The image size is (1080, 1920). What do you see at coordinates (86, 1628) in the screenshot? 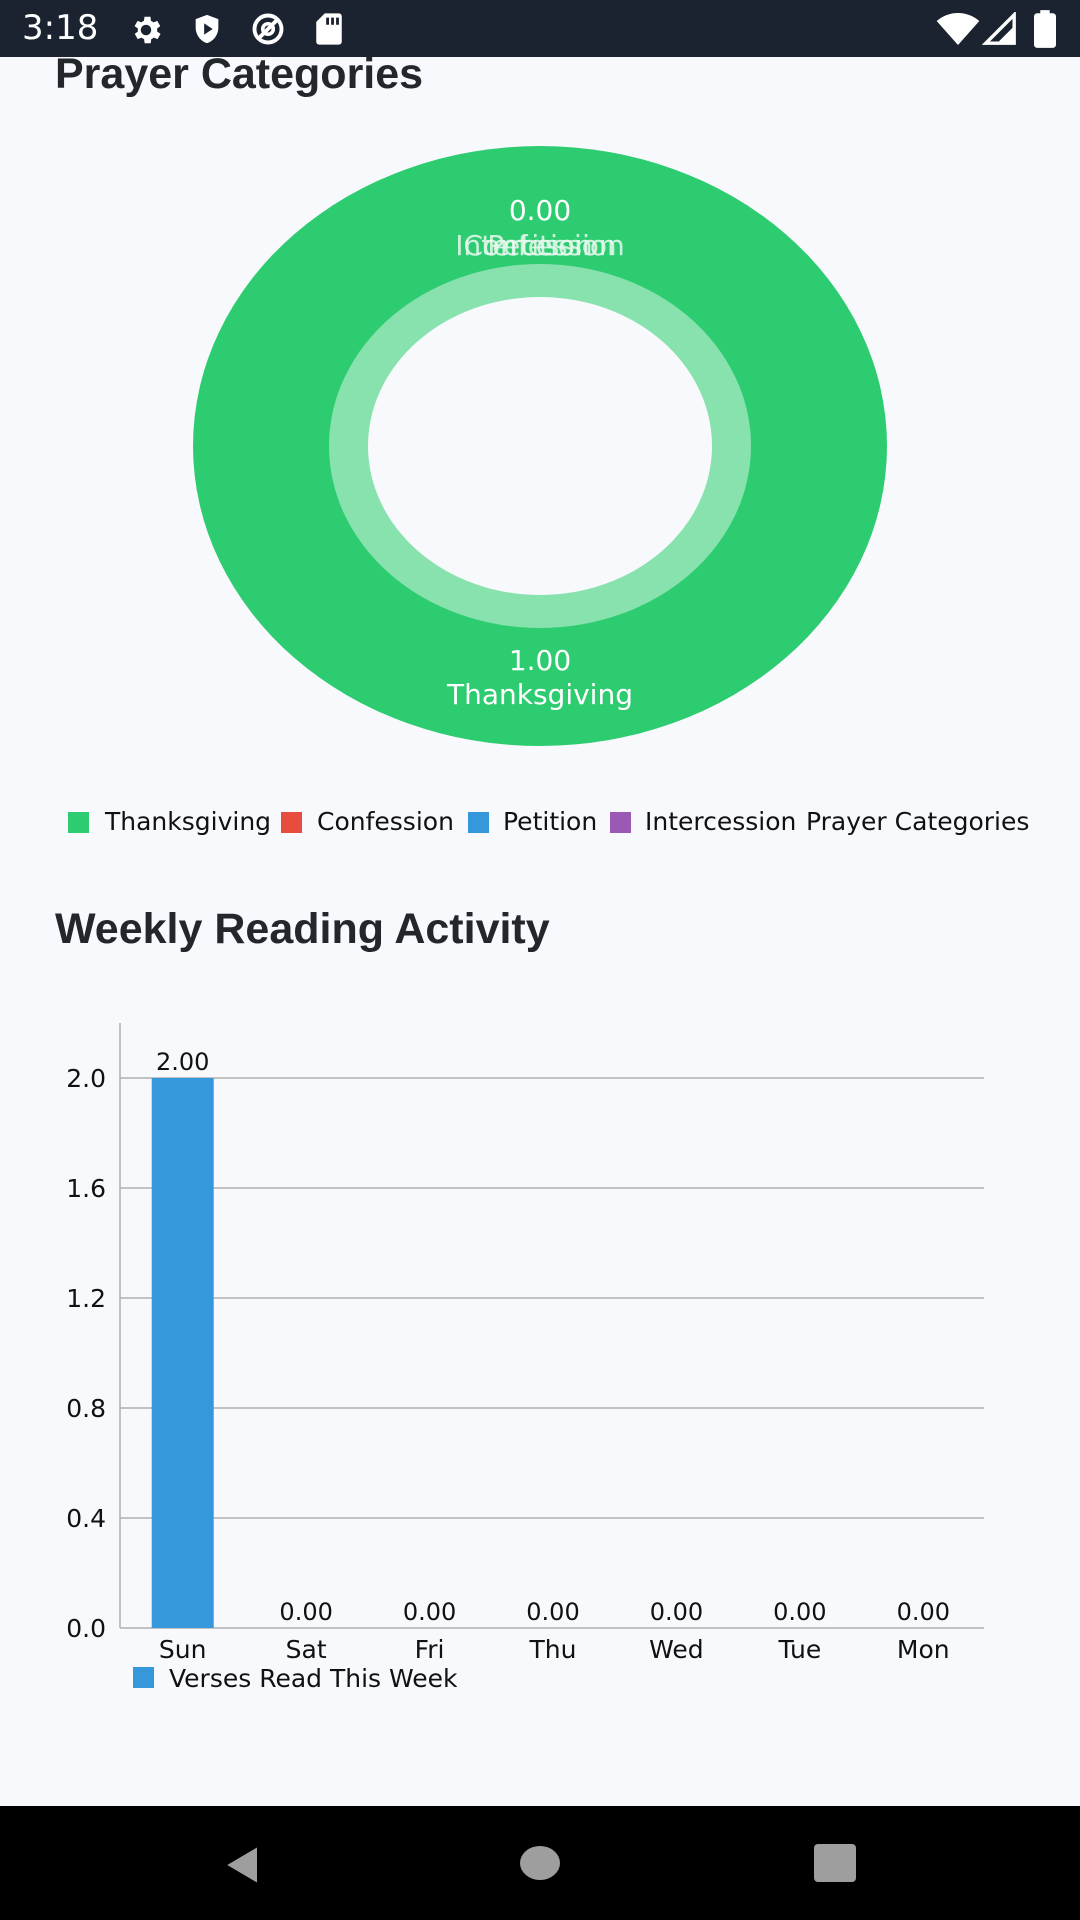
I see `y-tick-label: 0.0` at bounding box center [86, 1628].